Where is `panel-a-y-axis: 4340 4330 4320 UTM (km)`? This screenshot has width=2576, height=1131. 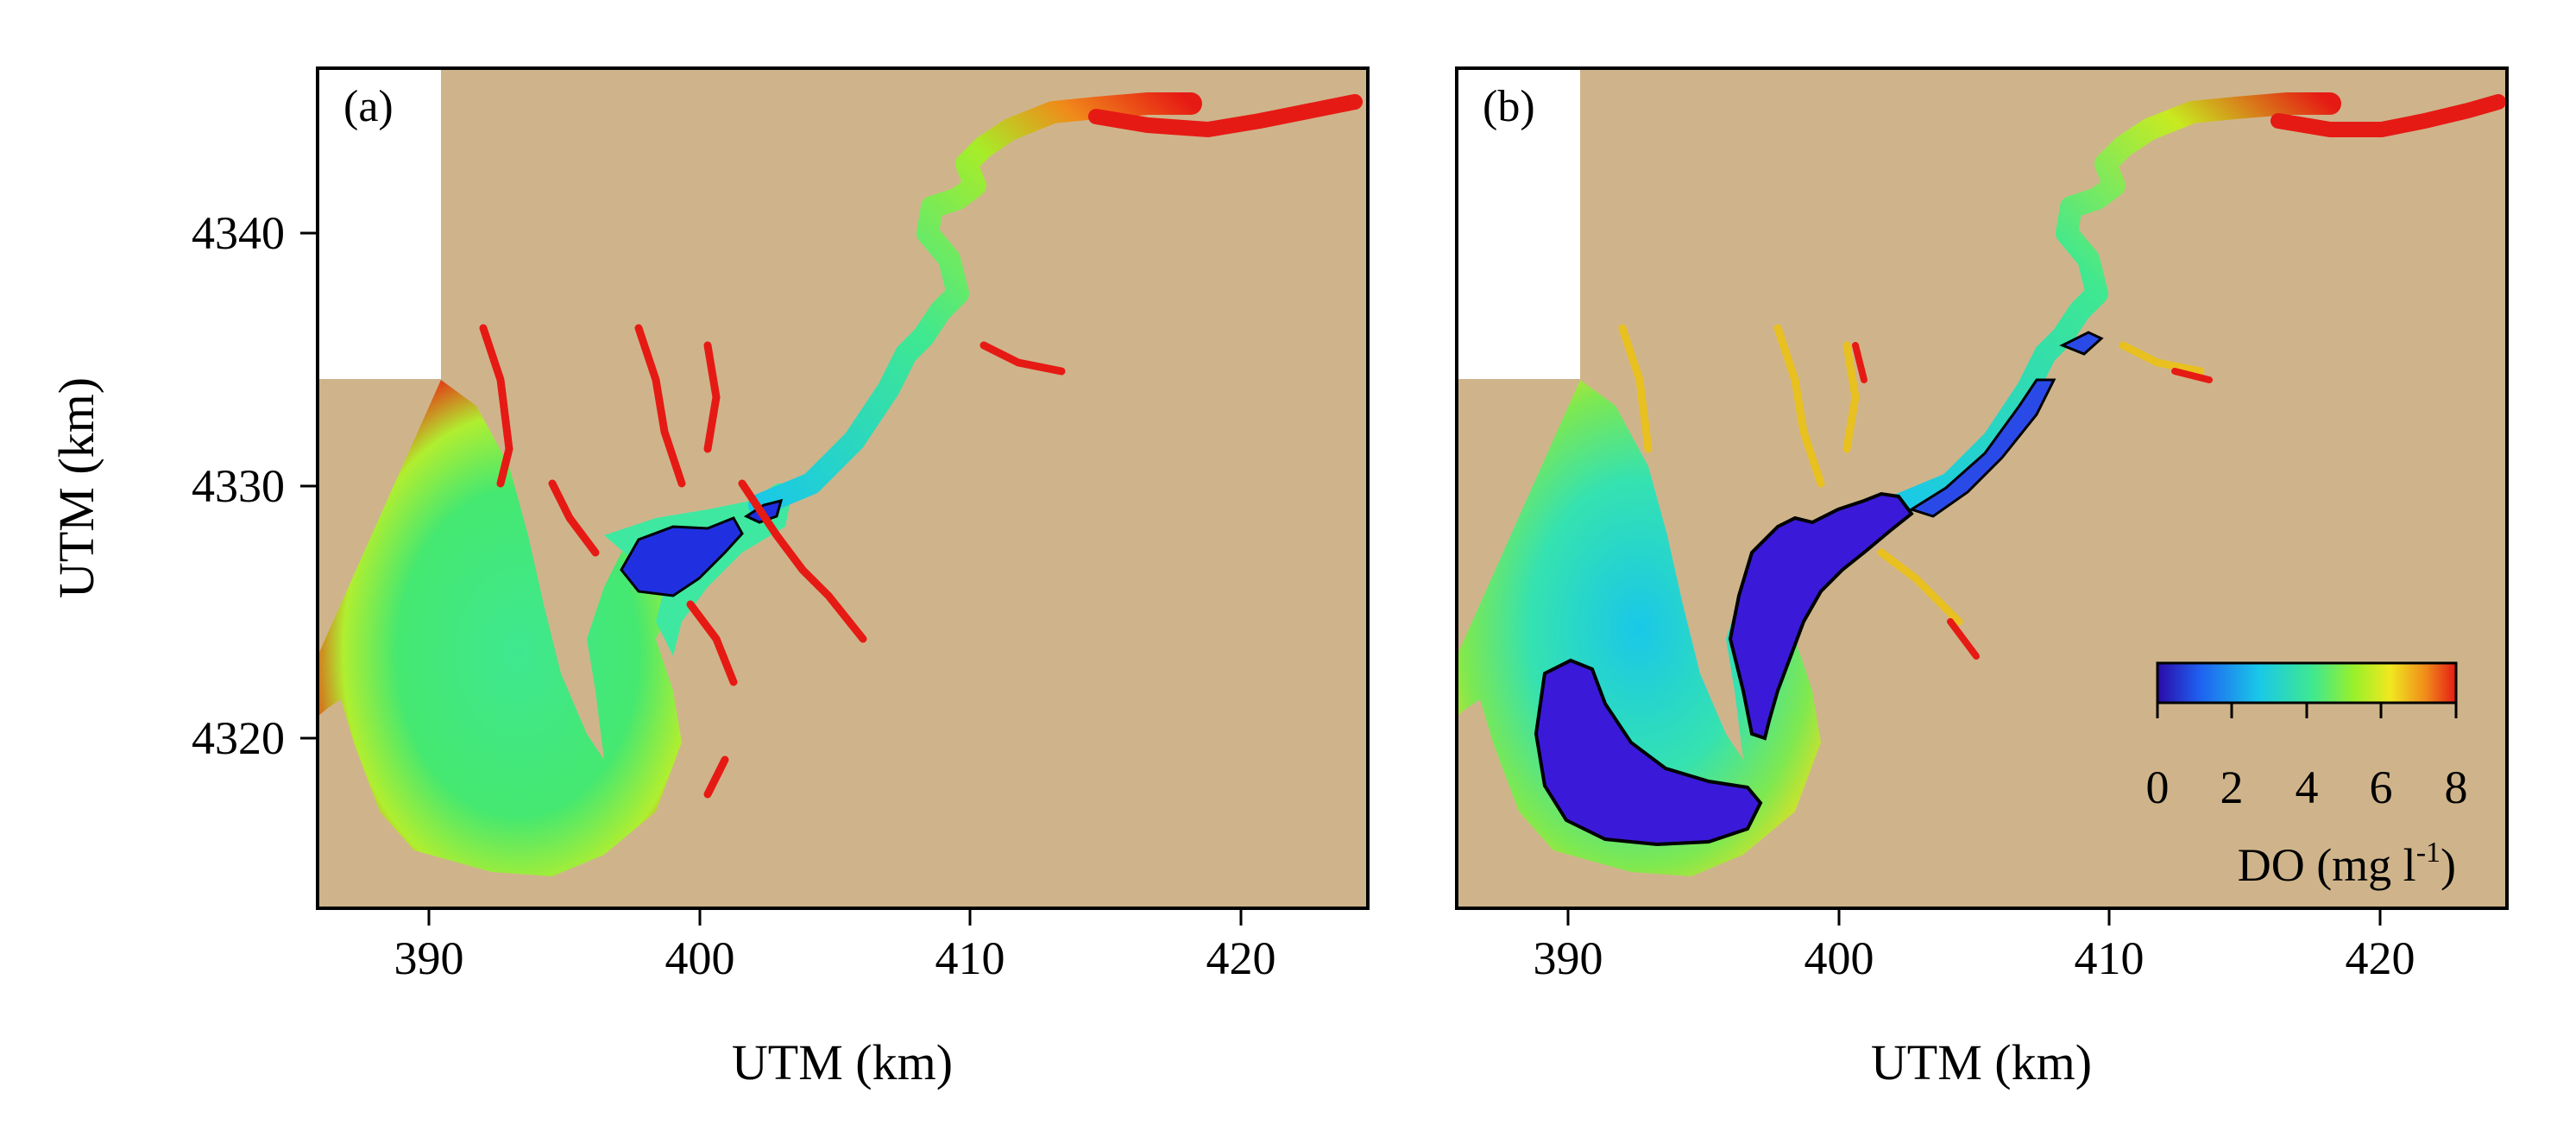 panel-a-y-axis: 4340 4330 4320 UTM (km) is located at coordinates (183, 486).